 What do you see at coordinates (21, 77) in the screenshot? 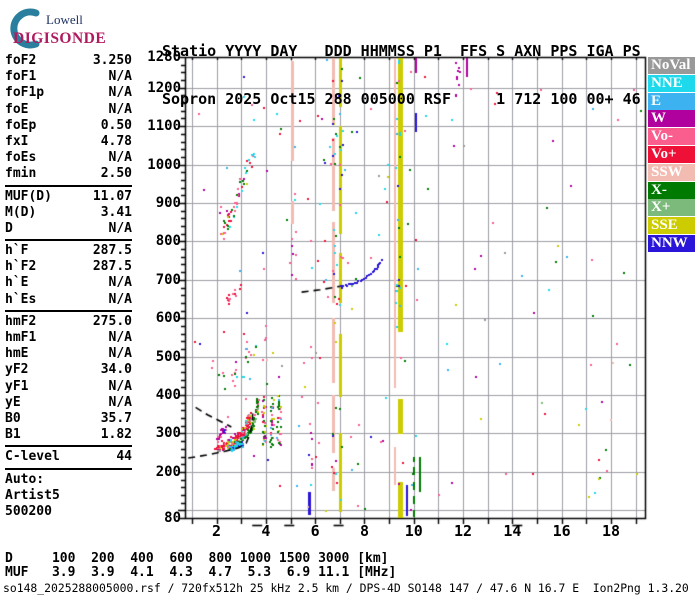
I see `param-label: foF1` at bounding box center [21, 77].